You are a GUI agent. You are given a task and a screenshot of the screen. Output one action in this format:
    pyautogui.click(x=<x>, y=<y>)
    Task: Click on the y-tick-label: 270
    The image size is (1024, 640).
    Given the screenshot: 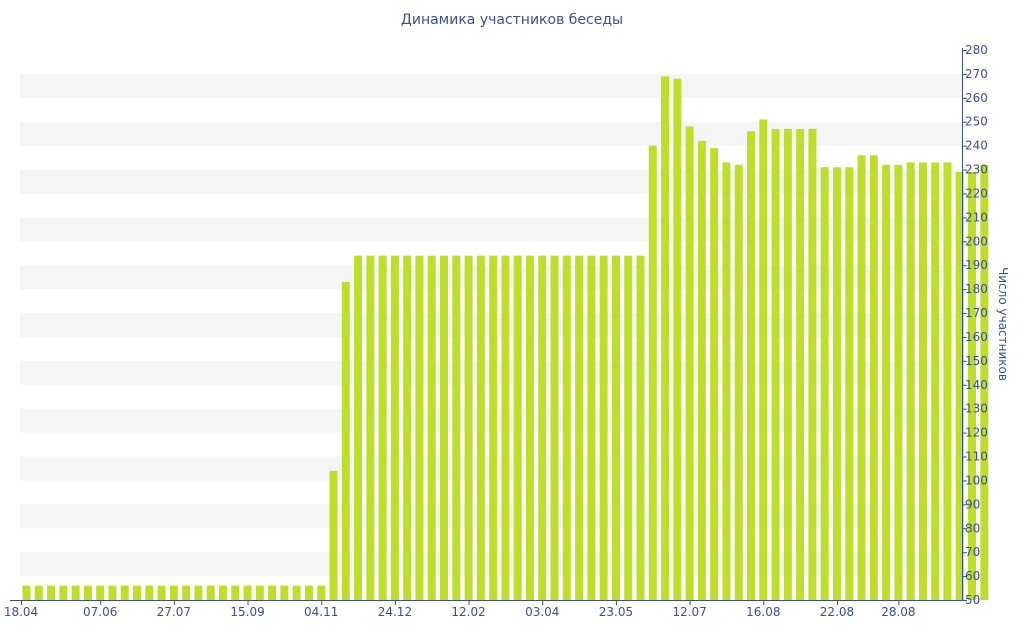 What is the action you would take?
    pyautogui.click(x=976, y=74)
    